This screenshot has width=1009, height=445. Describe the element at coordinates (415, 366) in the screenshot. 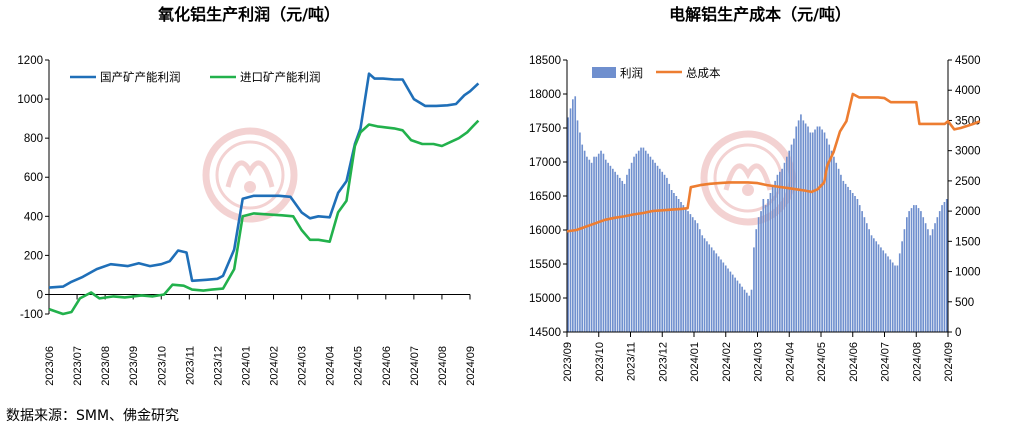

I see `x-tick-label: 2024/07` at that location.